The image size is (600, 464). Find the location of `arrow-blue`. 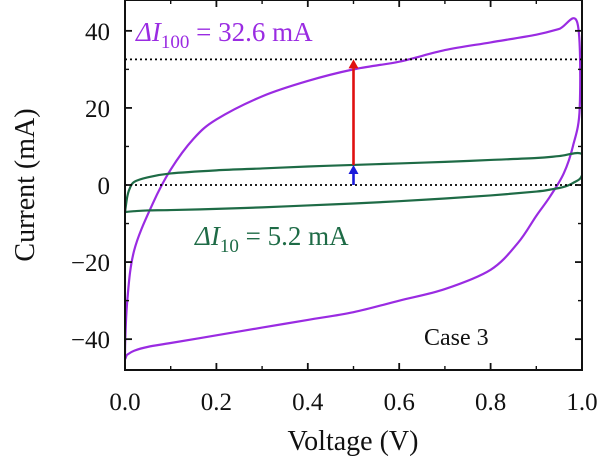

arrow-blue is located at coordinates (353, 174).